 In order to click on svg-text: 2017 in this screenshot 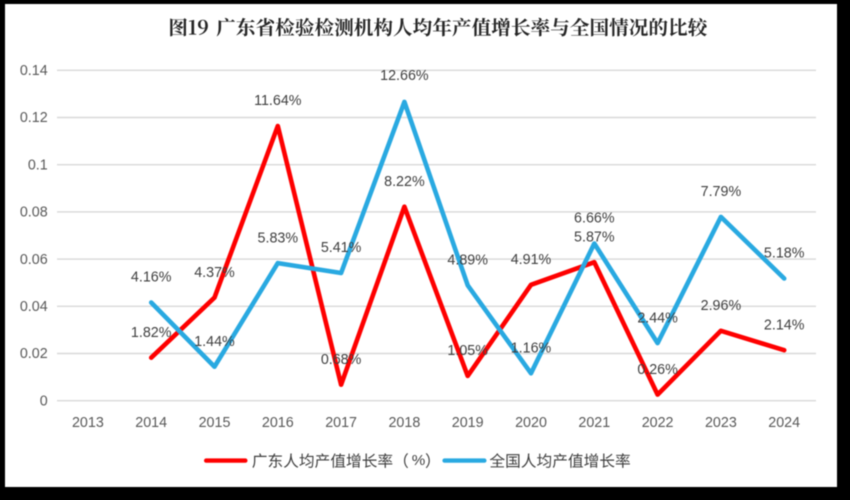, I will do `click(341, 423)`.